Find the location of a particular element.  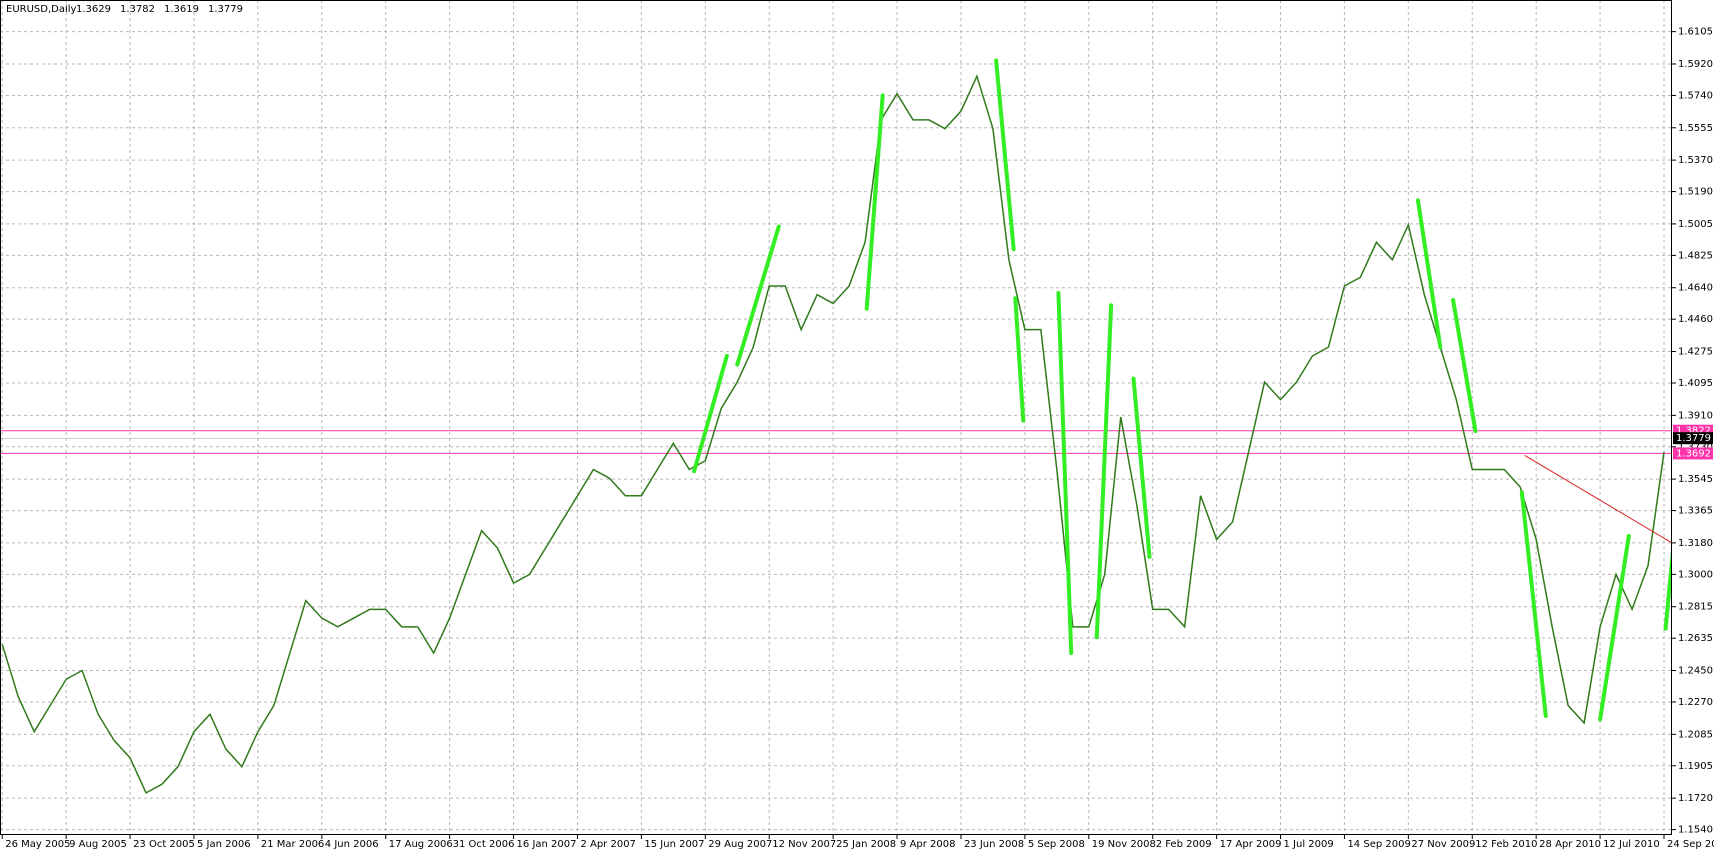

x-tick-label: 17 Aug 2006 is located at coordinates (421, 844).